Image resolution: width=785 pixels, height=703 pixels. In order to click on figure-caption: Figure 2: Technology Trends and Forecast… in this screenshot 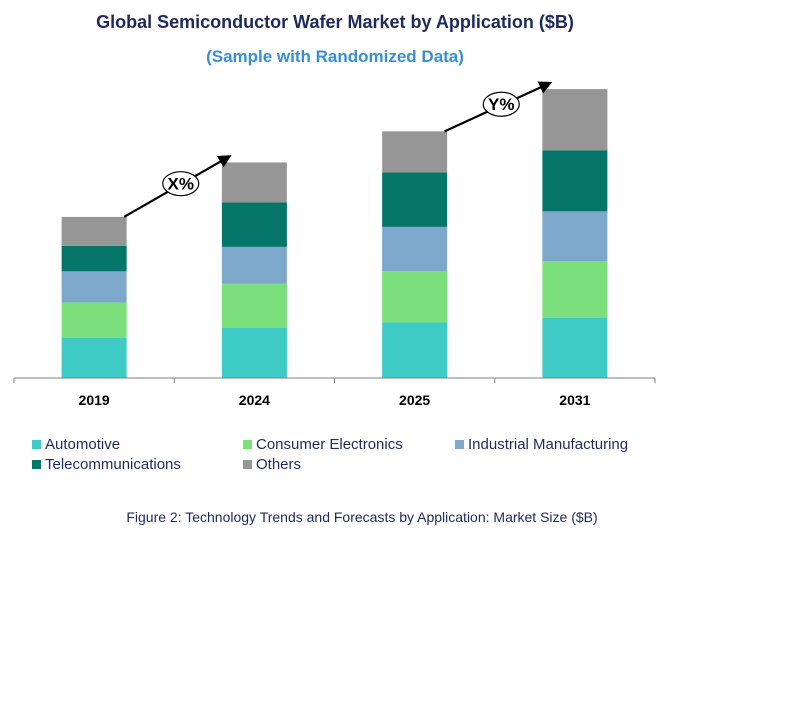, I will do `click(362, 517)`.